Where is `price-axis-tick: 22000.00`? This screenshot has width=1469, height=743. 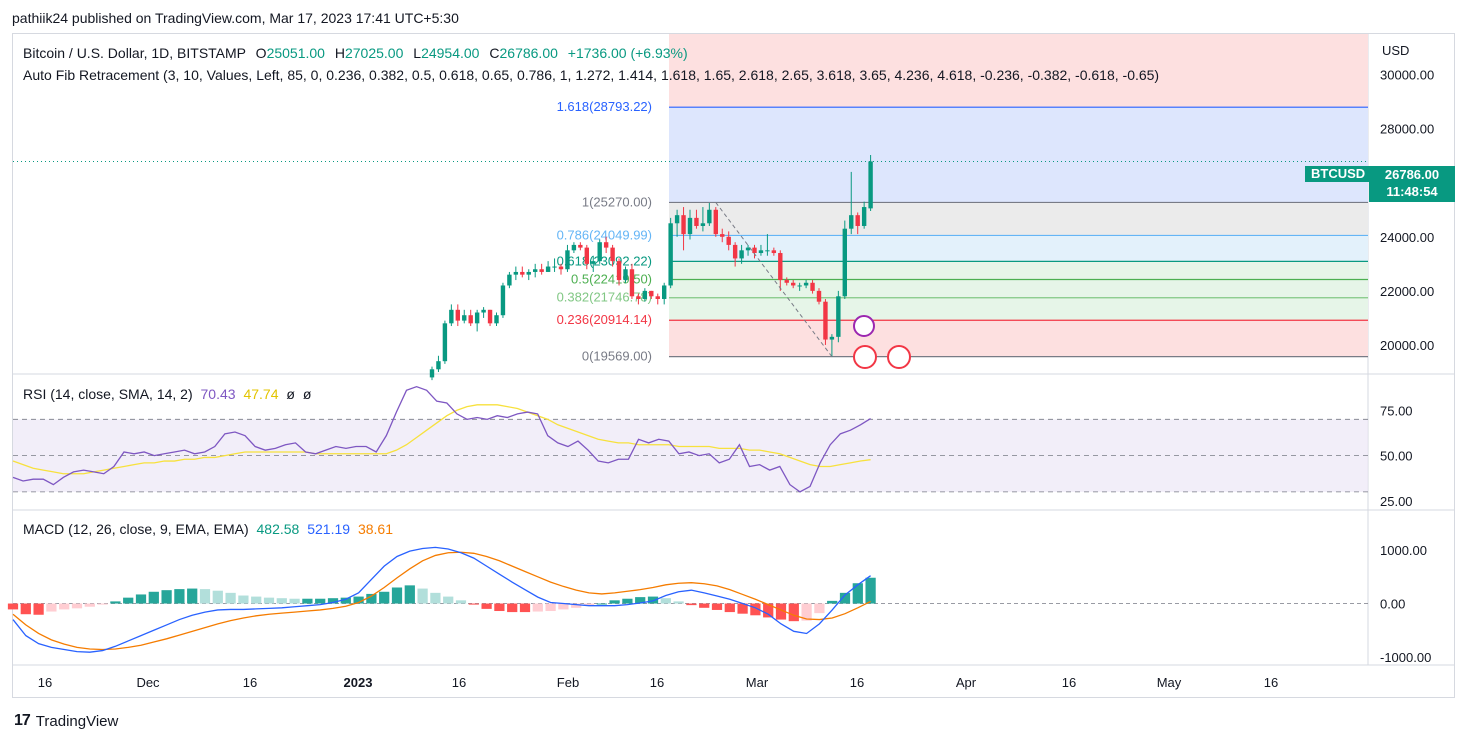
price-axis-tick: 22000.00 is located at coordinates (1407, 291).